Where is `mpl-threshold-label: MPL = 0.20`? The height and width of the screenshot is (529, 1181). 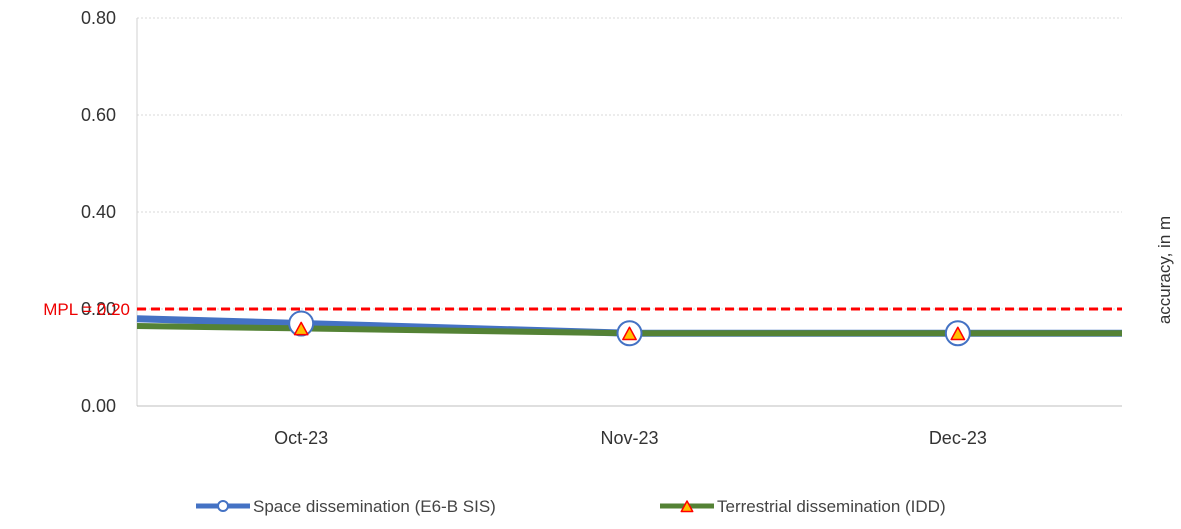 mpl-threshold-label: MPL = 0.20 is located at coordinates (86, 309).